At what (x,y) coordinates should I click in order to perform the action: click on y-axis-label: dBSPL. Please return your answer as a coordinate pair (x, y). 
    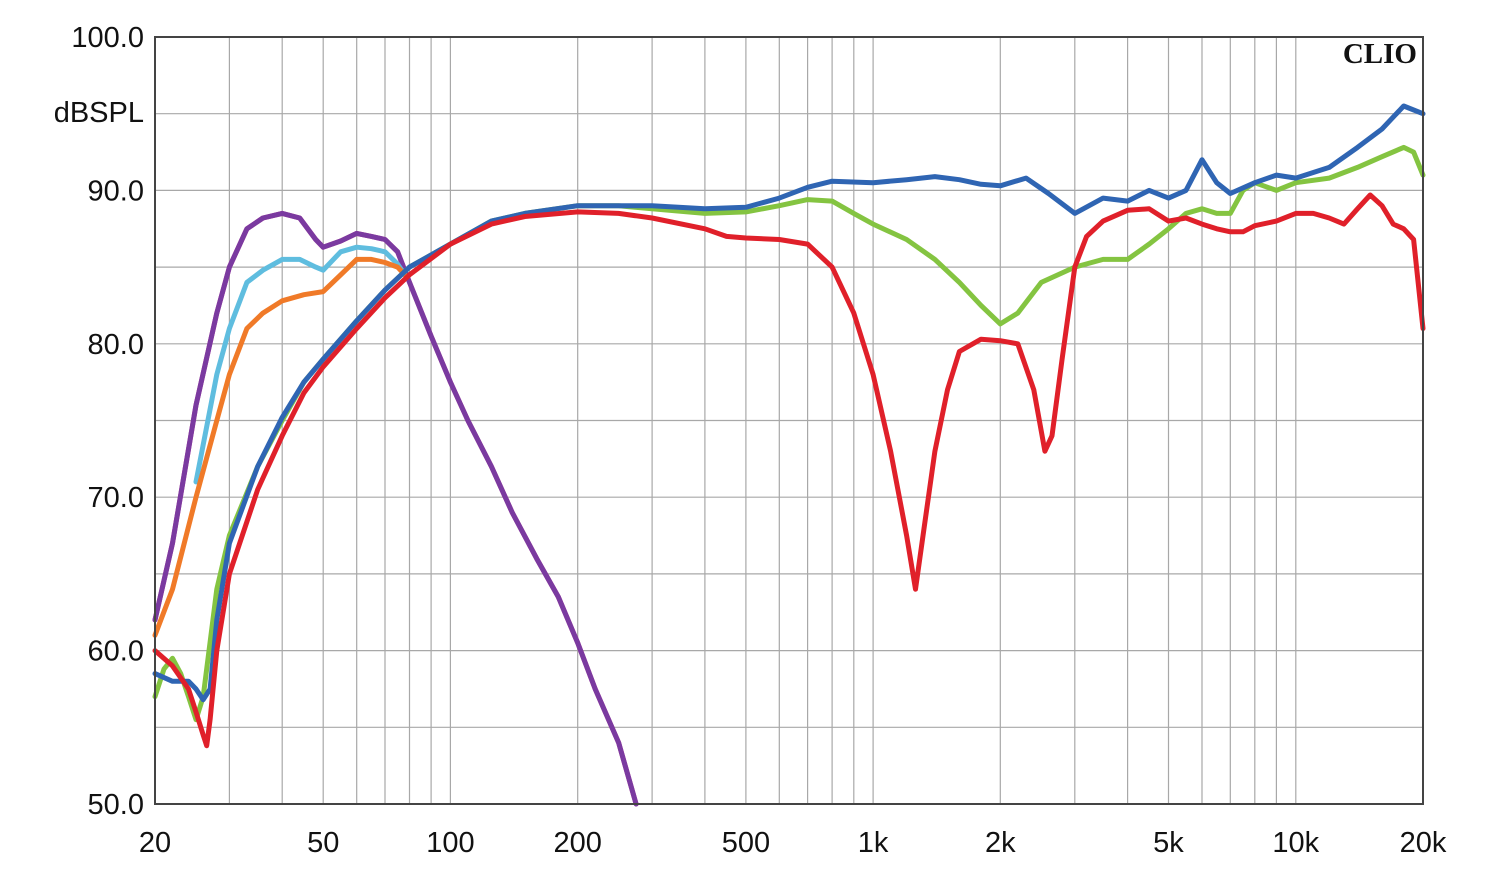
    Looking at the image, I should click on (99, 113).